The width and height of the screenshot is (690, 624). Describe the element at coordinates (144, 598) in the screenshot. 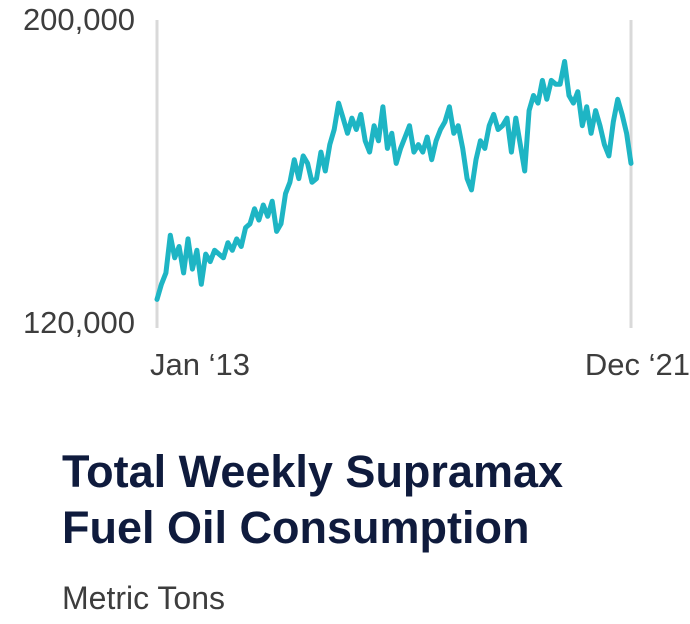

I see `chart-subtitle: Metric Tons` at that location.